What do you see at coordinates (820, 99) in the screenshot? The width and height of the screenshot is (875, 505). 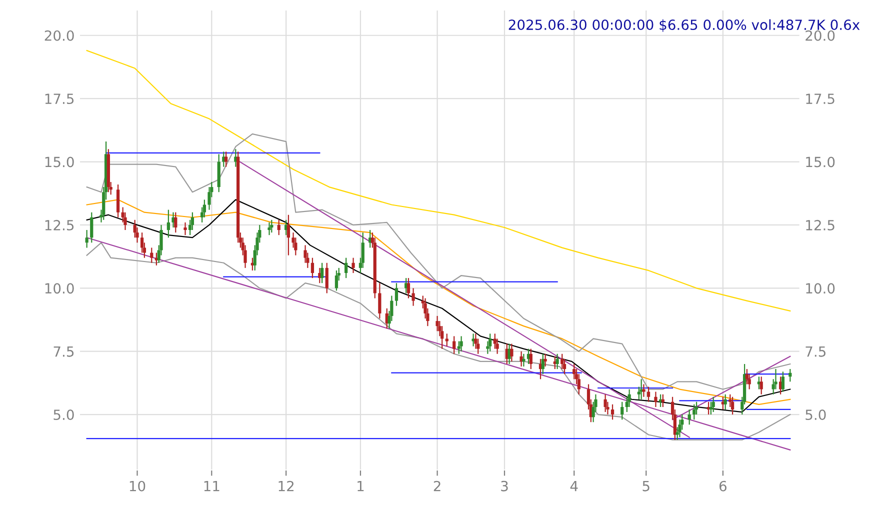 I see `y2-tick-label: 17.5` at bounding box center [820, 99].